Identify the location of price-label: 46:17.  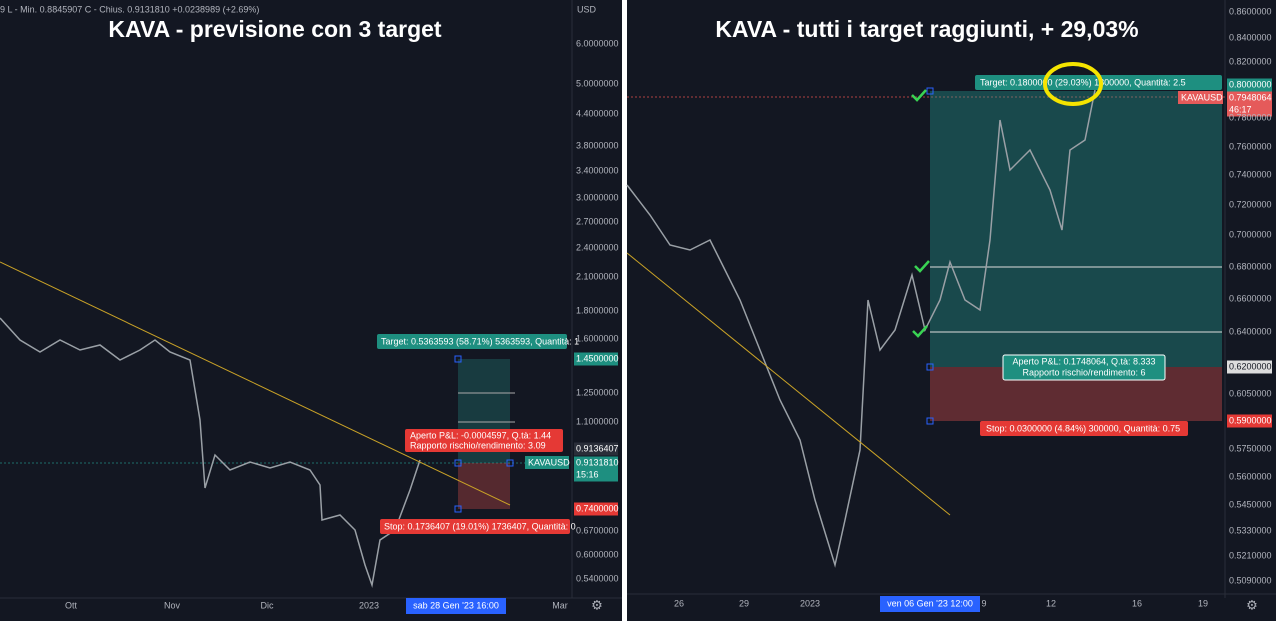
(1240, 109).